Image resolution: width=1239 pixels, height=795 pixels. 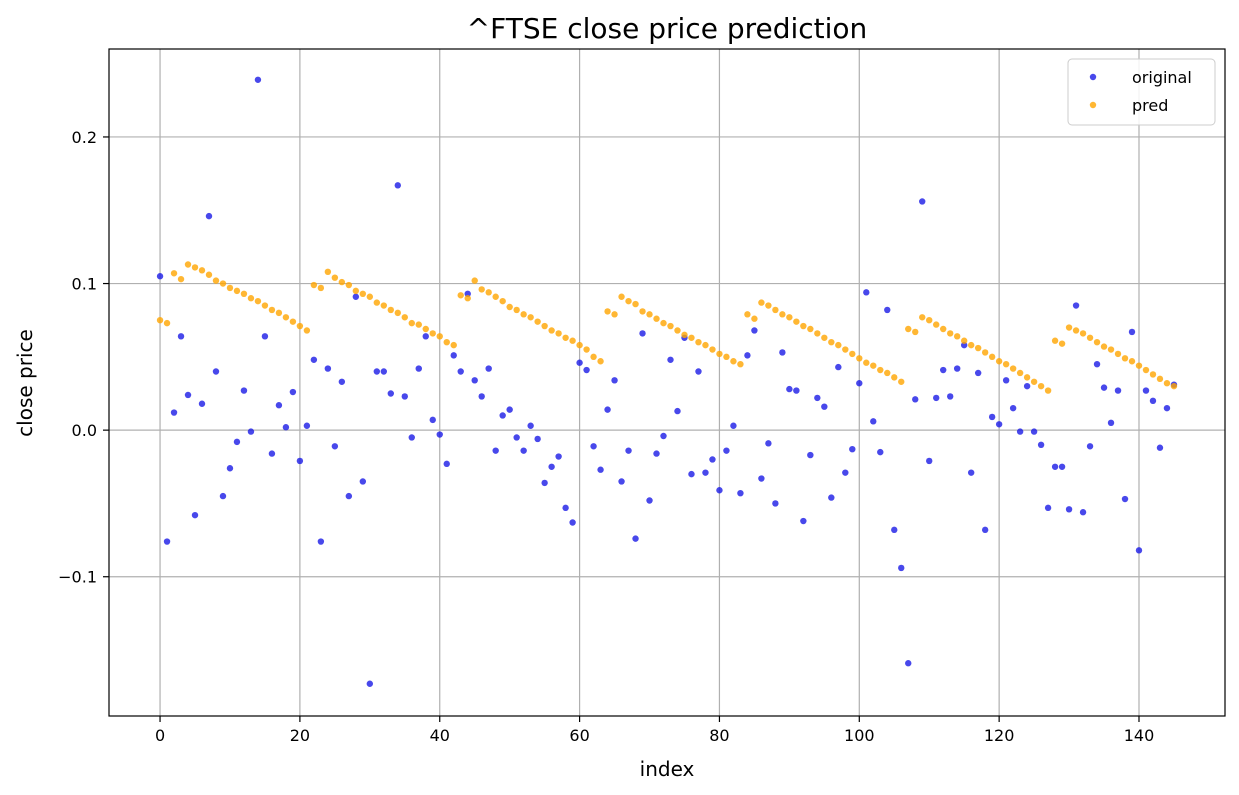 I want to click on series-pred, so click(x=667, y=327).